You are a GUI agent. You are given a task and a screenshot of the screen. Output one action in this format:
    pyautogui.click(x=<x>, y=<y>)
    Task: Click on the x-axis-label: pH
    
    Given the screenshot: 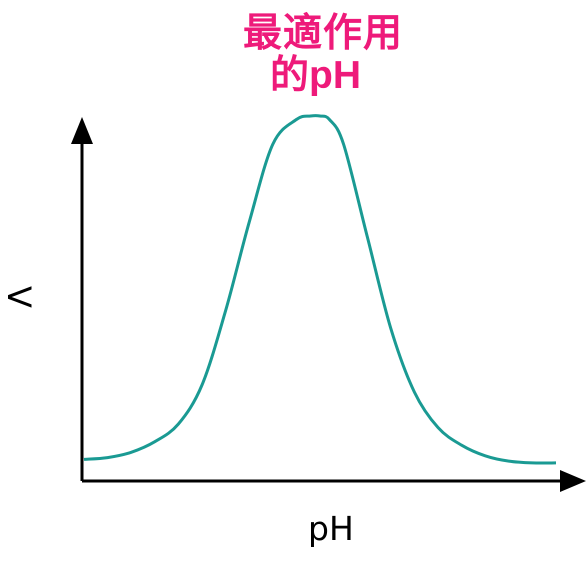 What is the action you would take?
    pyautogui.click(x=331, y=528)
    